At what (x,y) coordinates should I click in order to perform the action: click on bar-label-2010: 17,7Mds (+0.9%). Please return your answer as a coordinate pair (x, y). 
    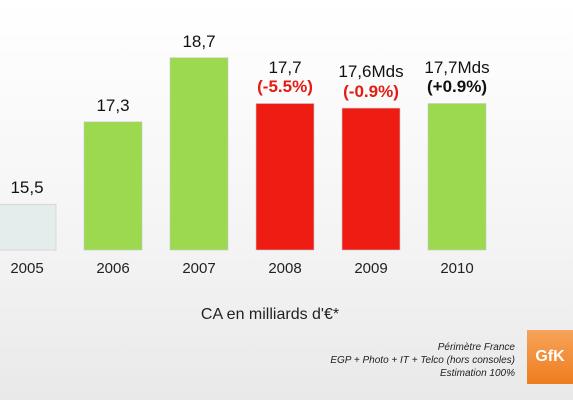
    Looking at the image, I should click on (456, 77).